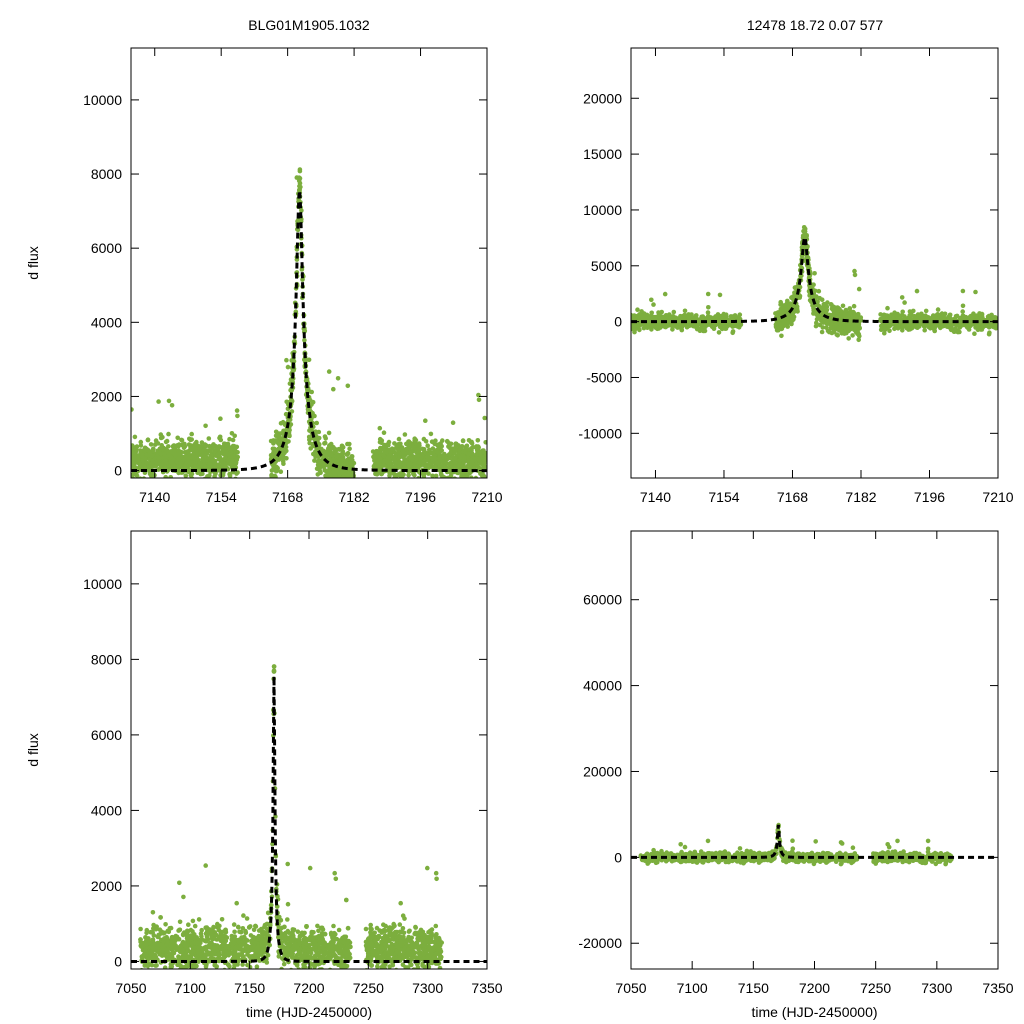 The image size is (1024, 1024). I want to click on x-tick-label: 7210, so click(486, 497).